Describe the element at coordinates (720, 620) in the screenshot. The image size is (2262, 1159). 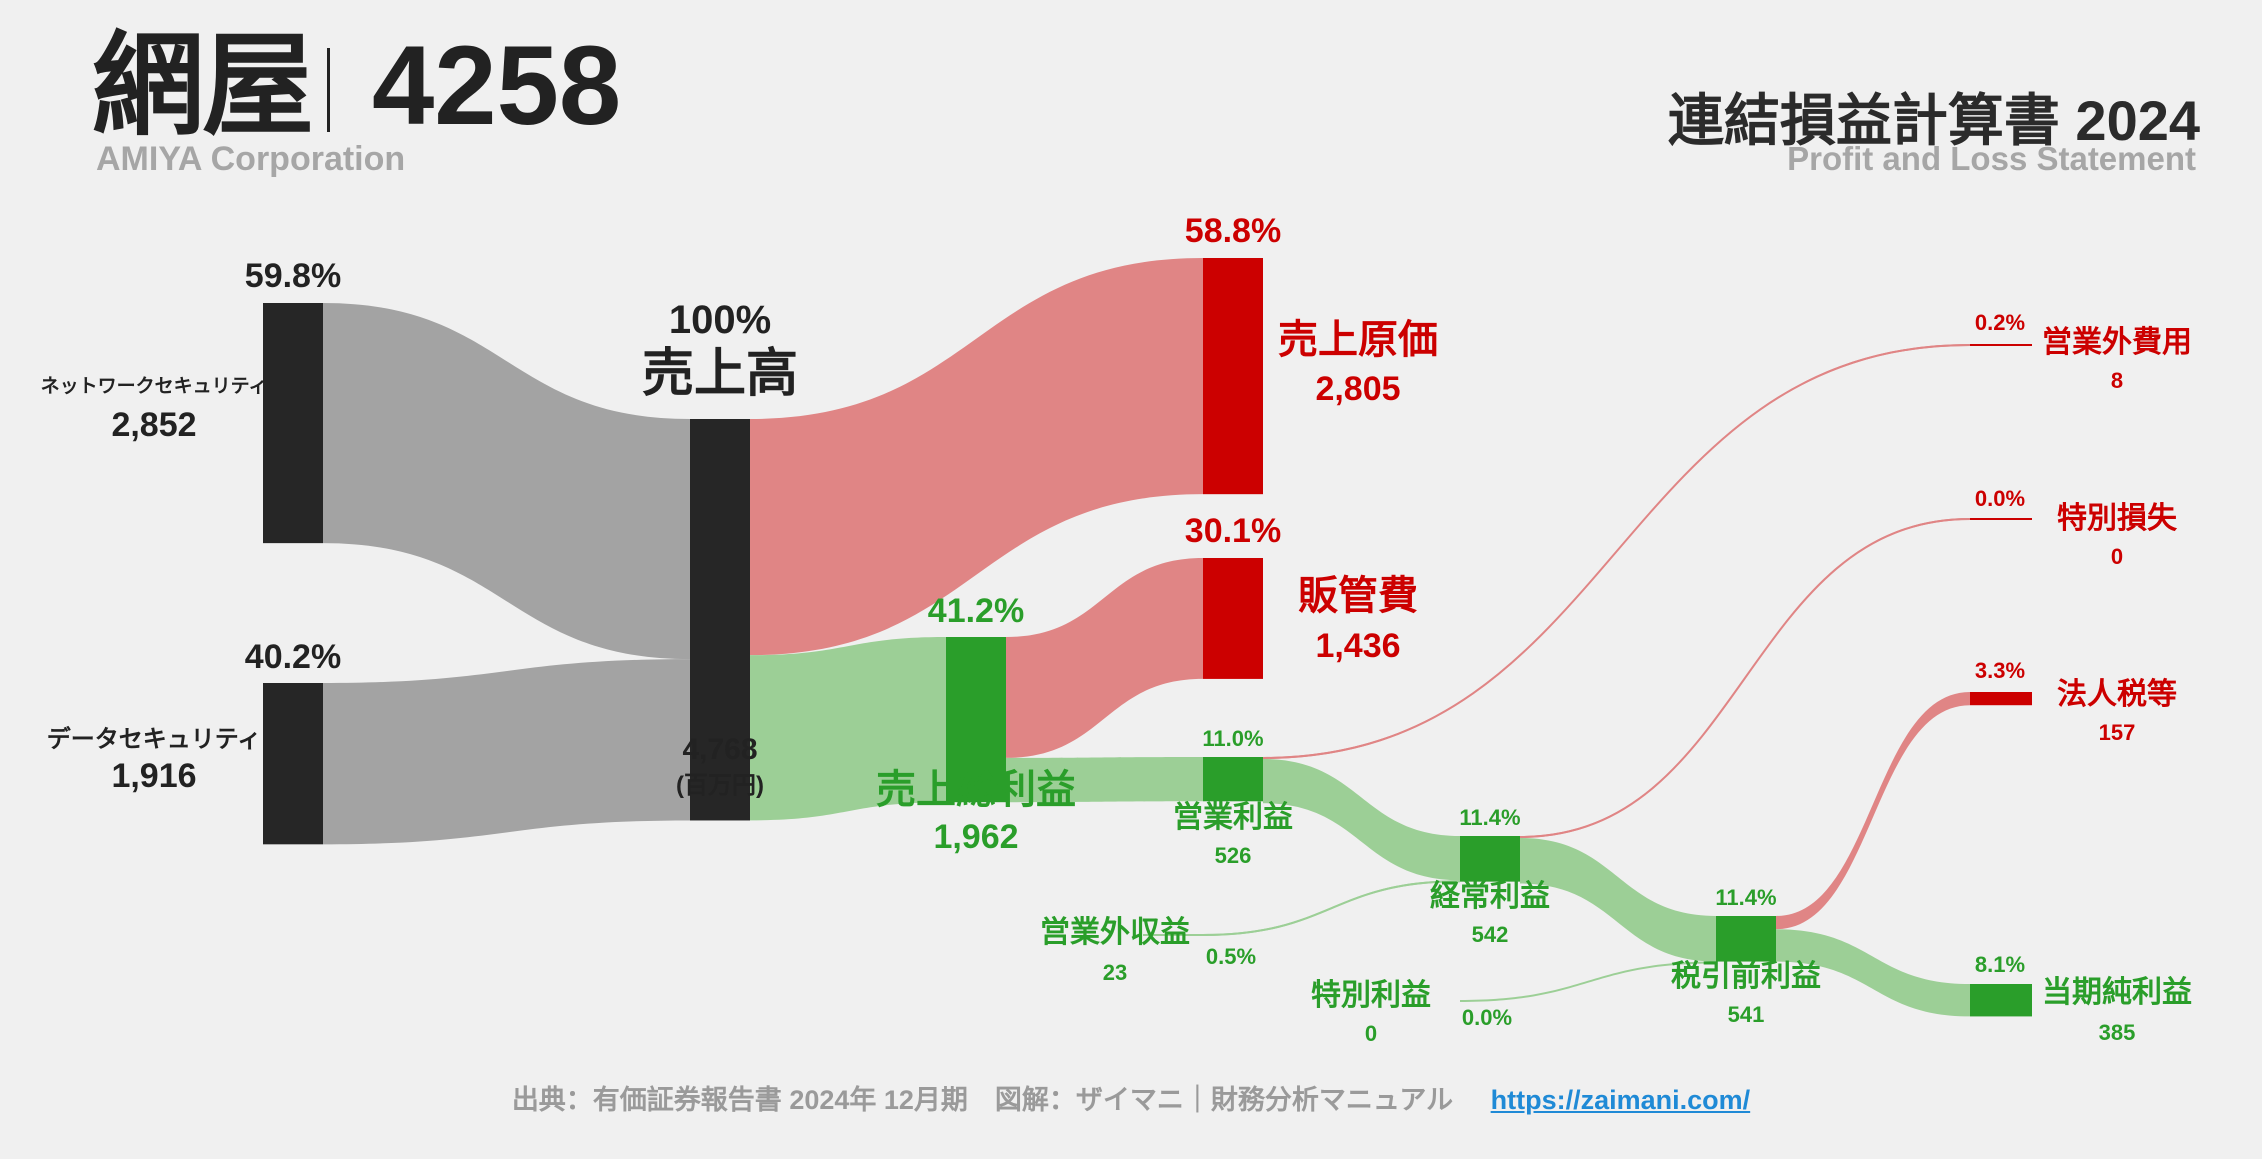
I see `node-rev` at that location.